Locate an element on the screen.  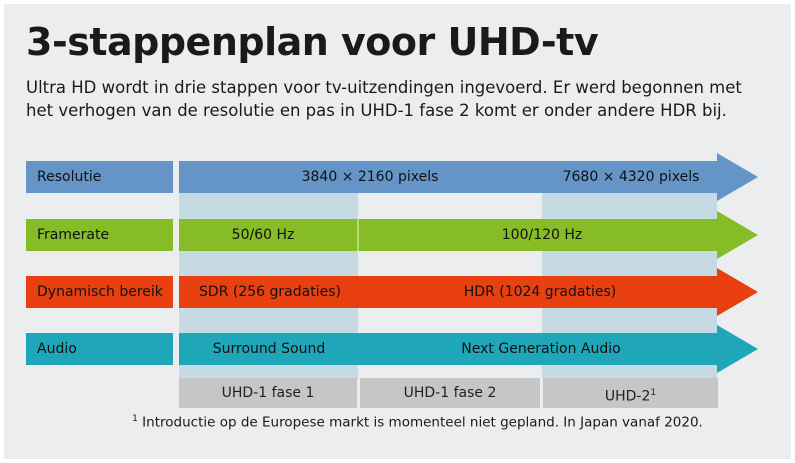
phase-uhd2: UHD-21 is located at coordinates (630, 393).